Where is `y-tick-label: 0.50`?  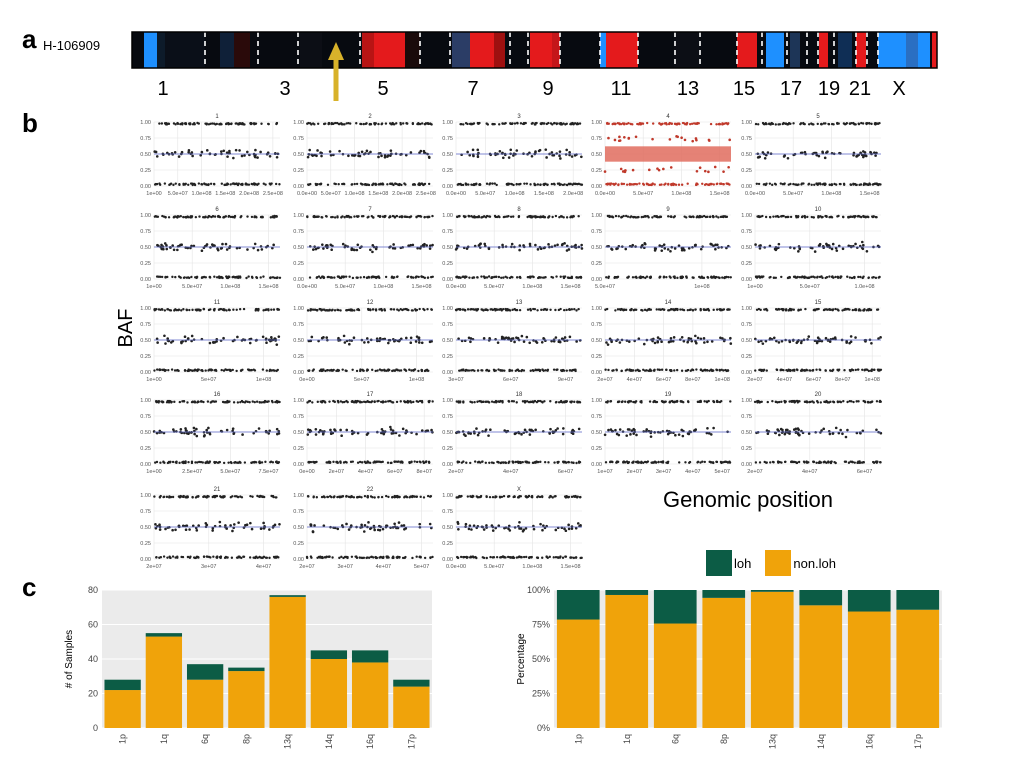 y-tick-label: 0.50 is located at coordinates (145, 341).